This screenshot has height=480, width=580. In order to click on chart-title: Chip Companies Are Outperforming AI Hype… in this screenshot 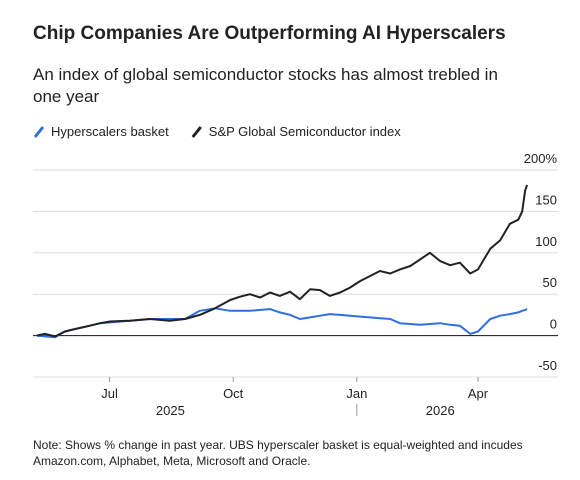, I will do `click(269, 33)`.